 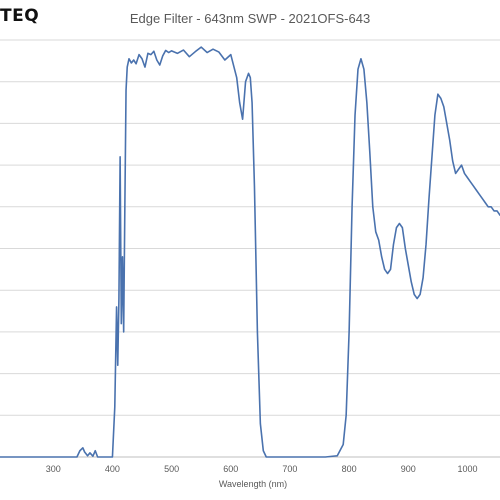 I want to click on x-tick-label: 1000, so click(x=467, y=469).